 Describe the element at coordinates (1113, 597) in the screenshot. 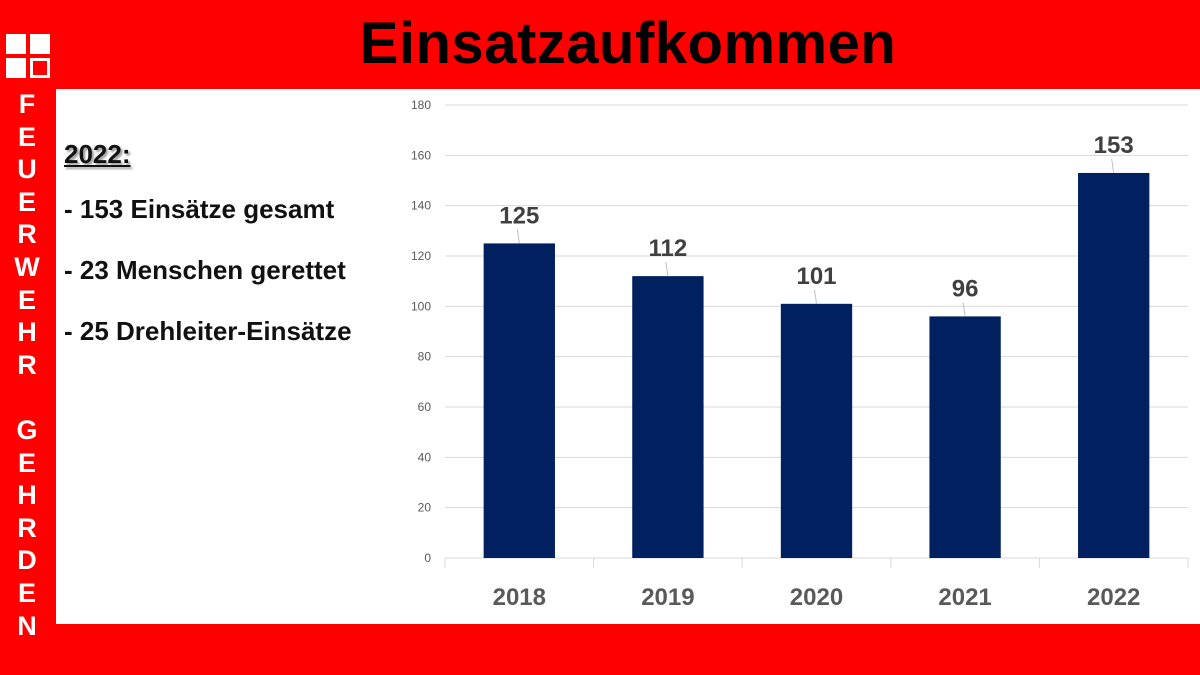

I see `x-tick-label: 2022` at that location.